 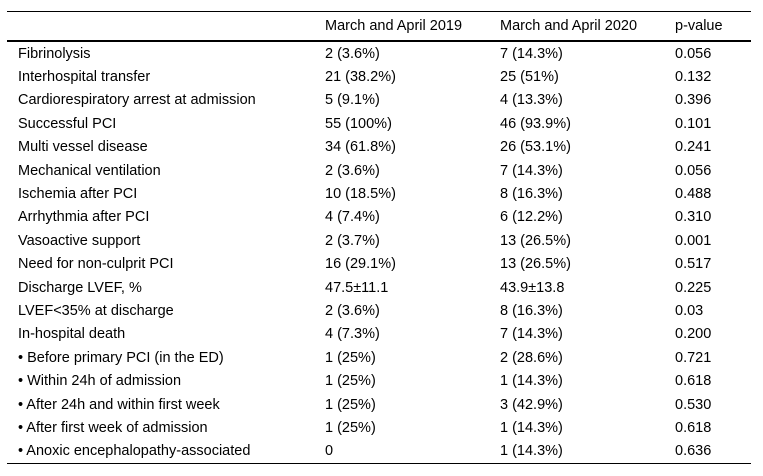 I want to click on value-2019-cell: 10 (18.5%), so click(x=360, y=194).